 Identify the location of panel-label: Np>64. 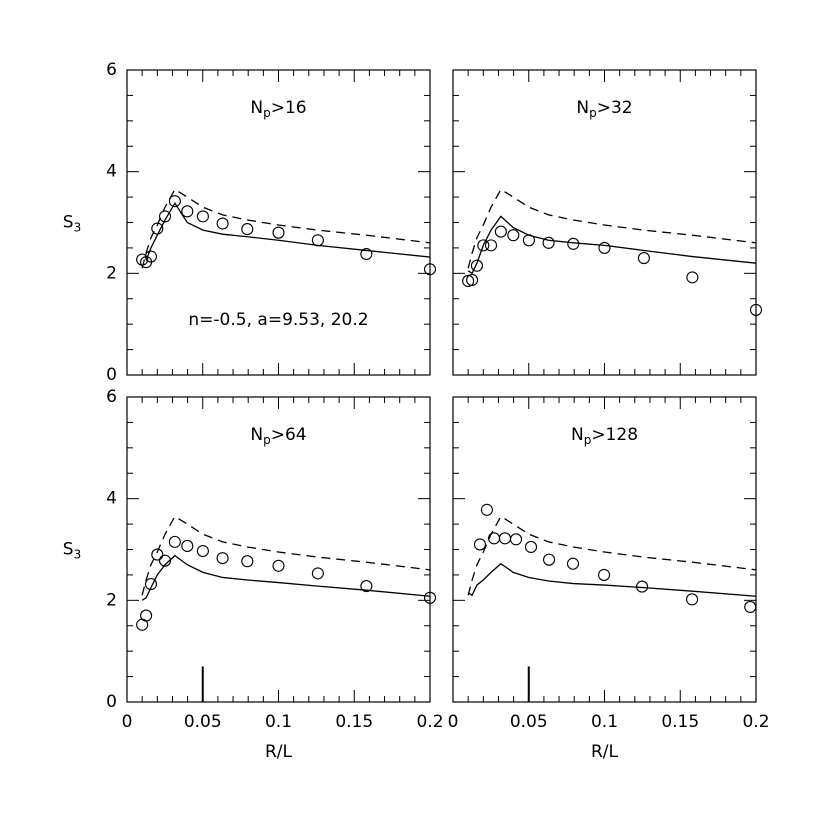
(278, 436).